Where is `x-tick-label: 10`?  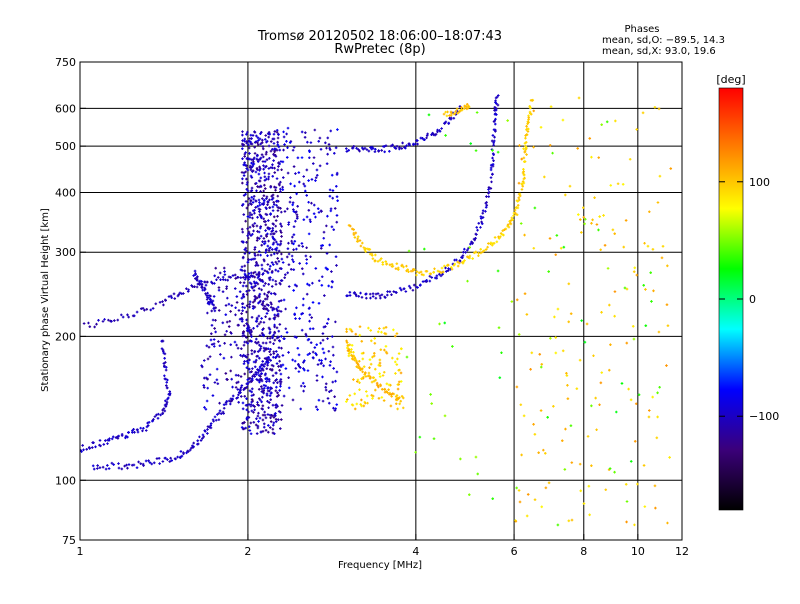 x-tick-label: 10 is located at coordinates (638, 551).